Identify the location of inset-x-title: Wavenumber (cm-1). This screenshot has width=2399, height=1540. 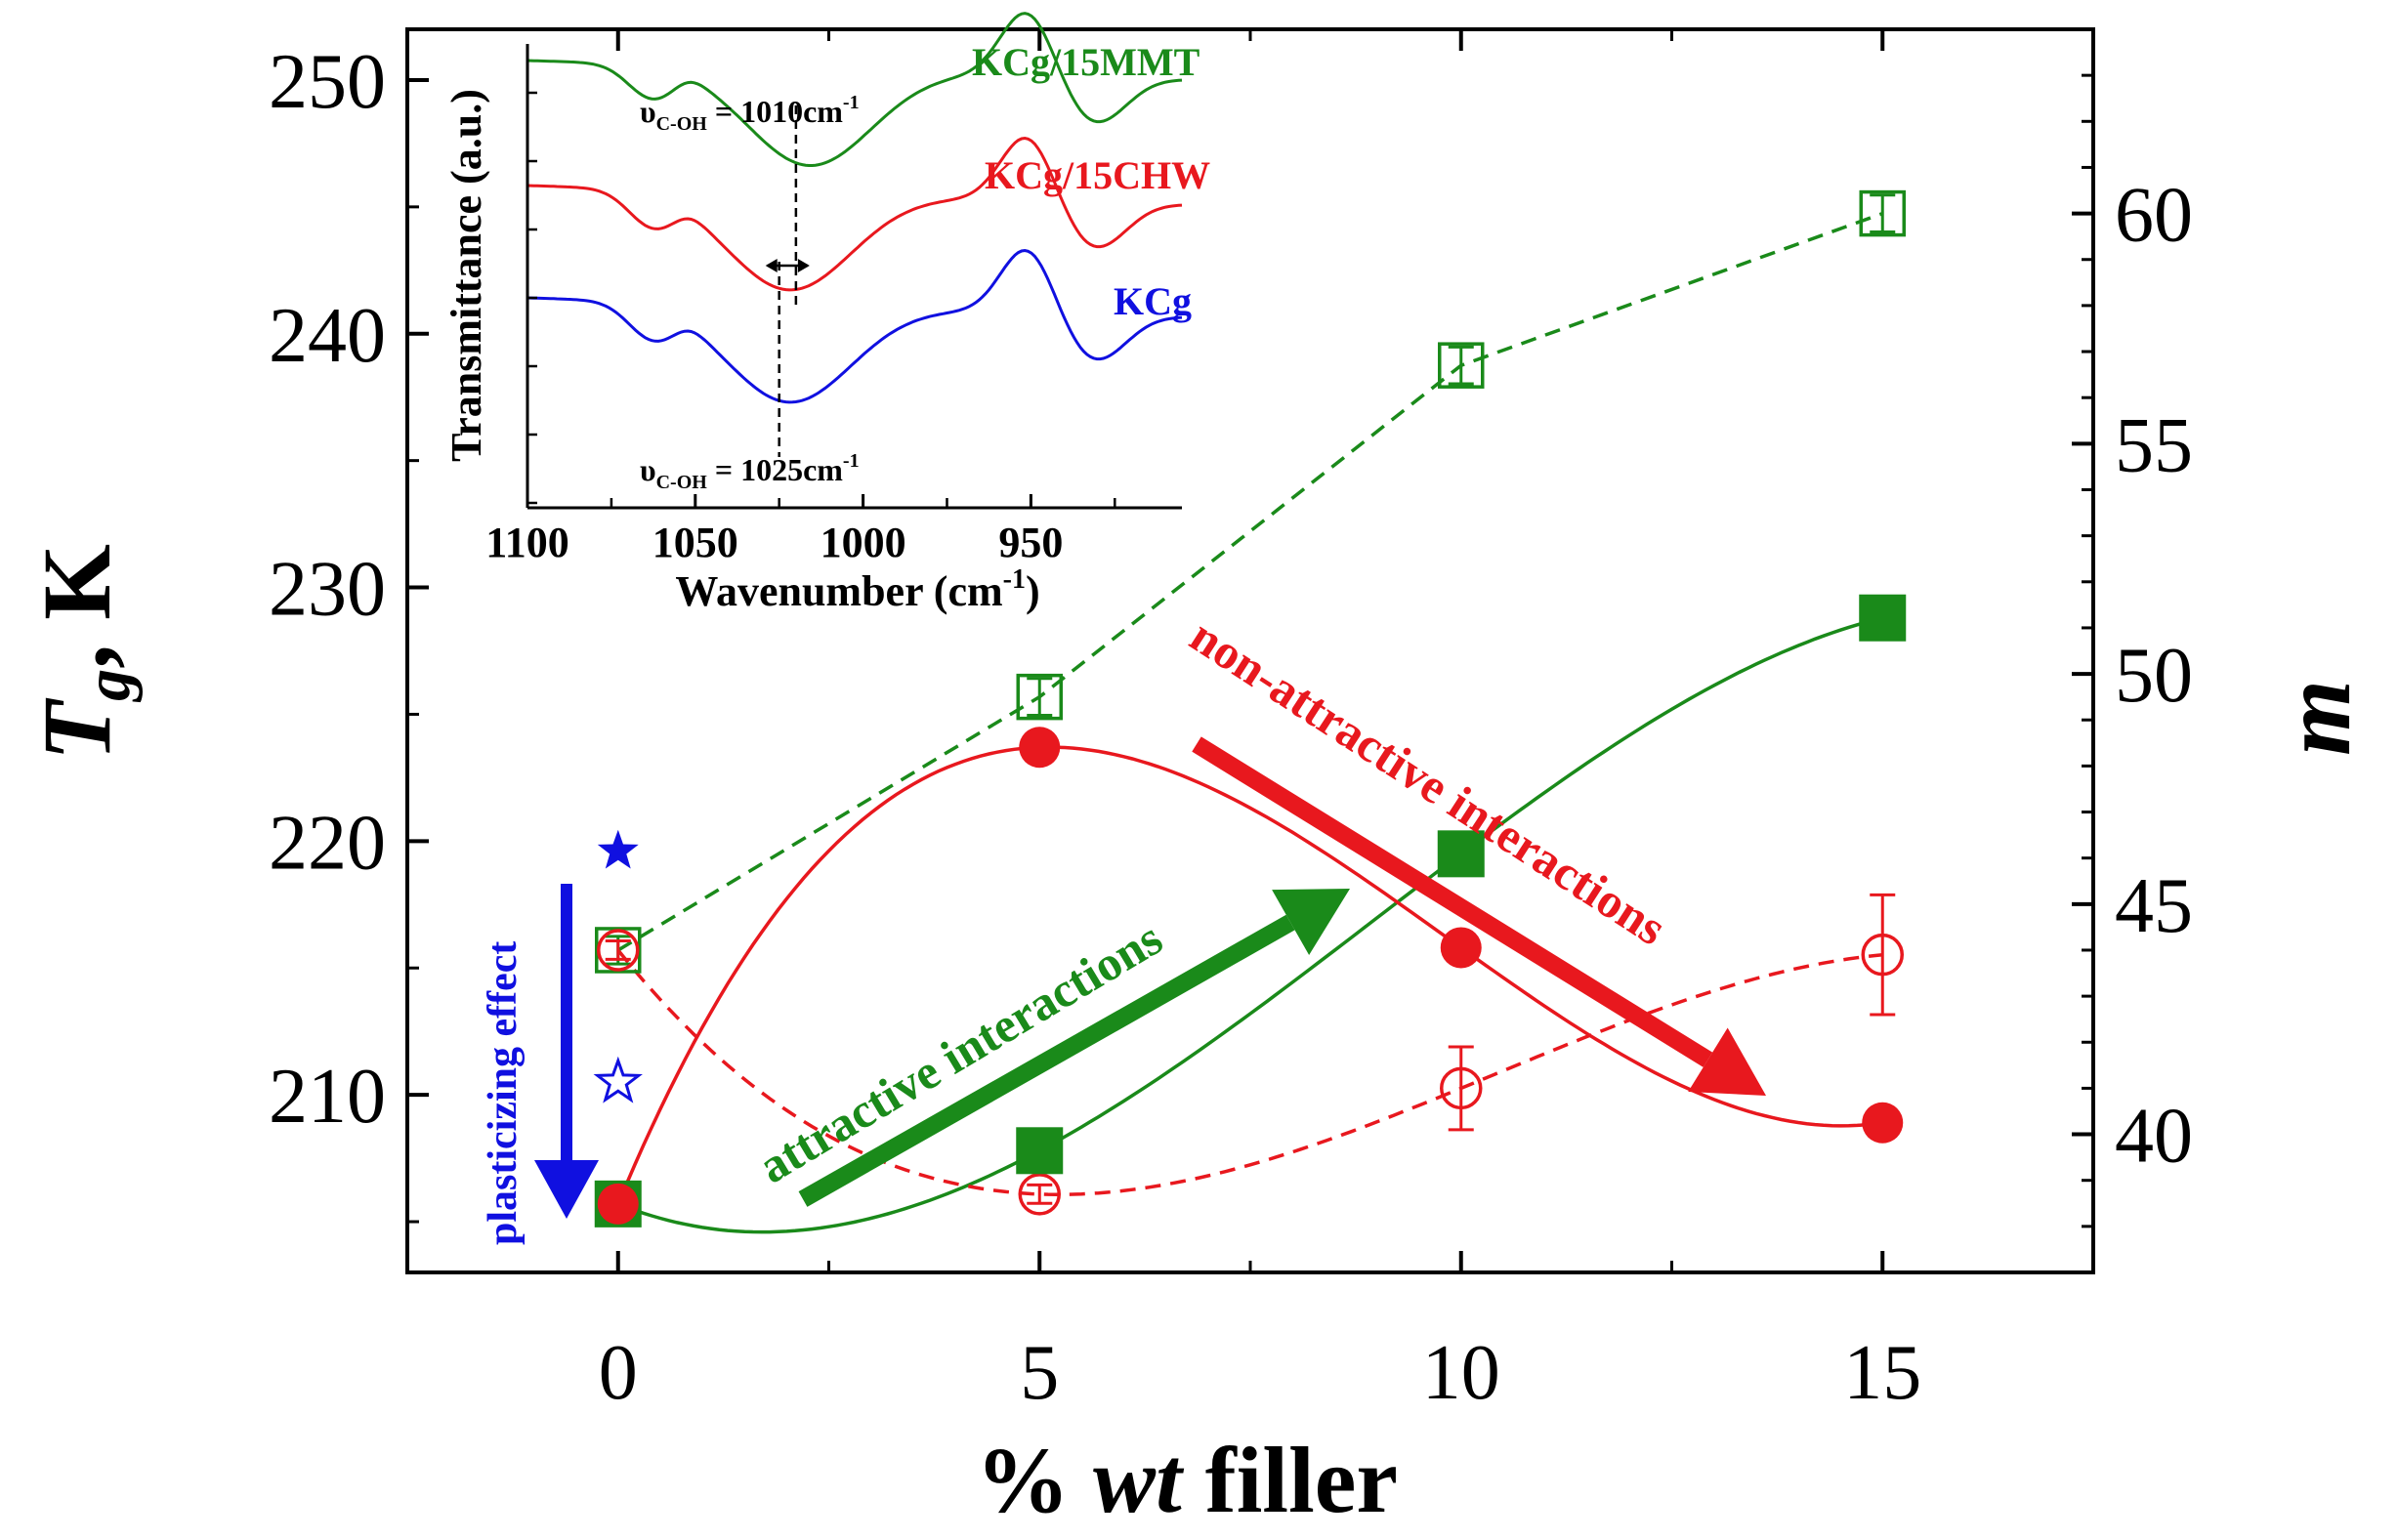
(857, 589).